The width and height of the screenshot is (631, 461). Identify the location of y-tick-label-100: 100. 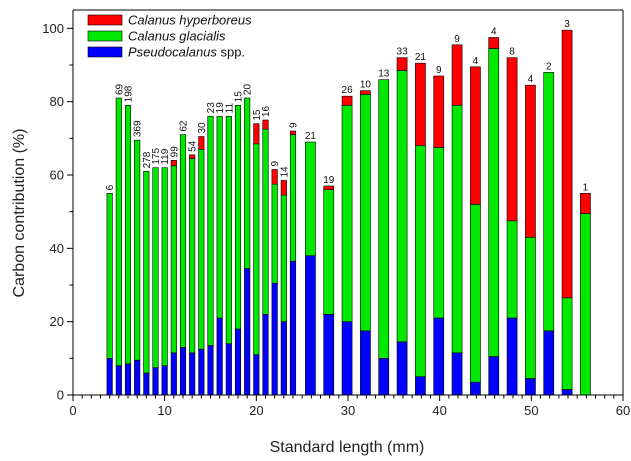
(53, 28).